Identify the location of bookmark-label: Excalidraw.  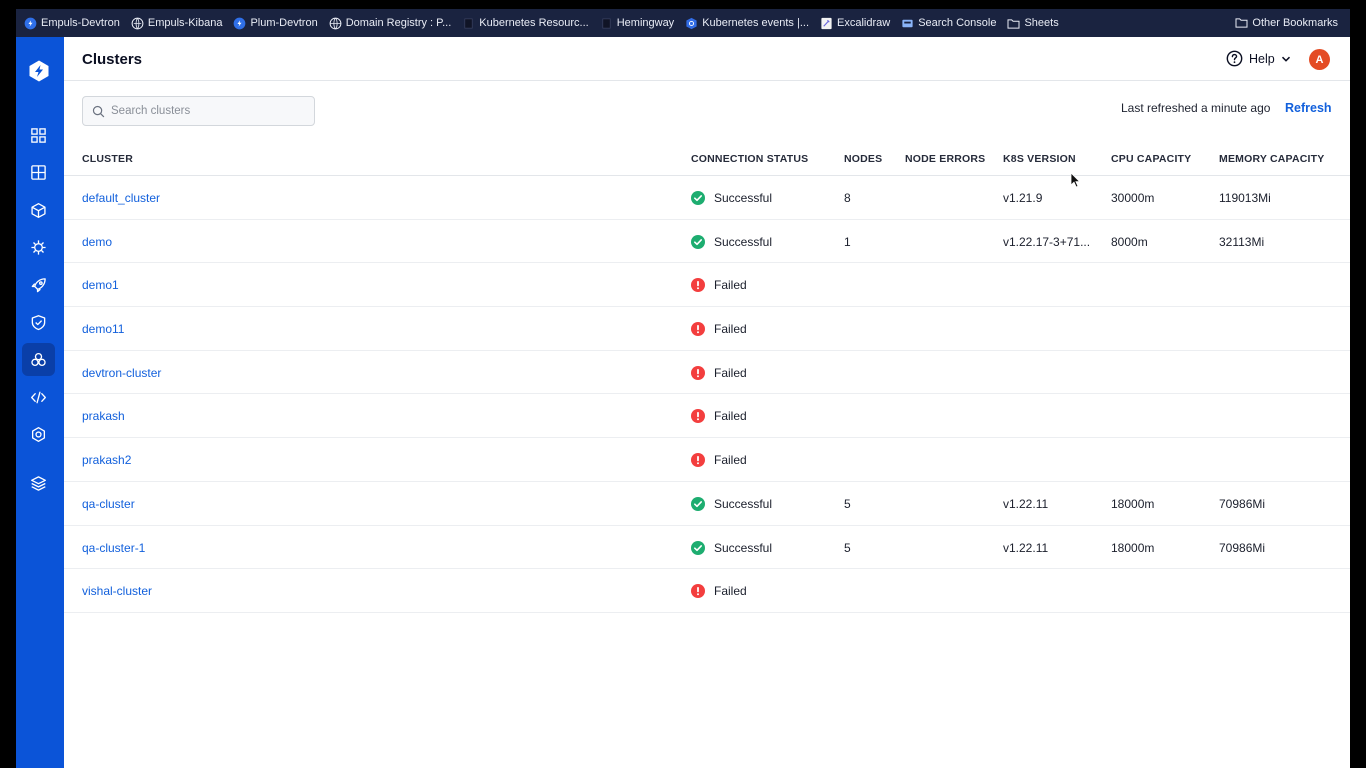
(864, 23).